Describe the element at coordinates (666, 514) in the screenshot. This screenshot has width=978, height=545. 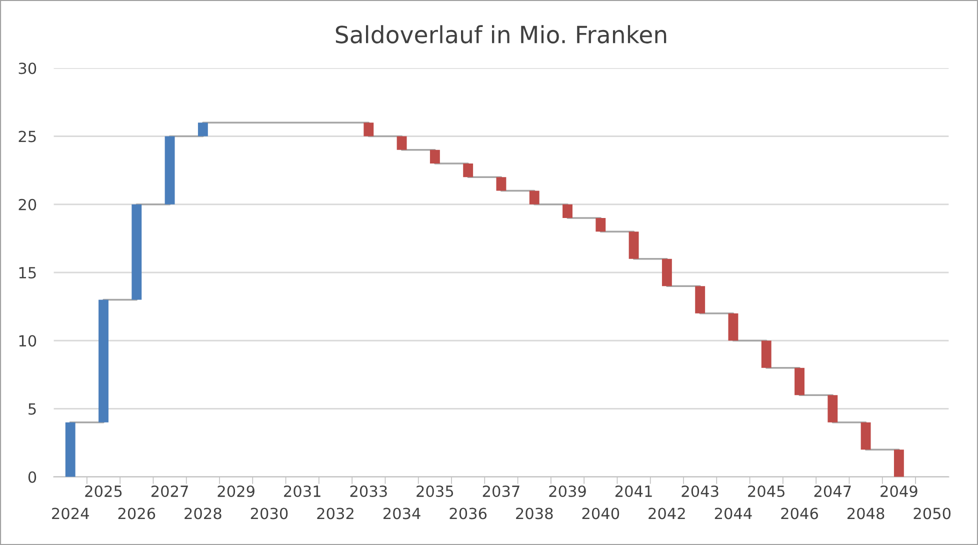
I see `x-tick-label: 2042` at that location.